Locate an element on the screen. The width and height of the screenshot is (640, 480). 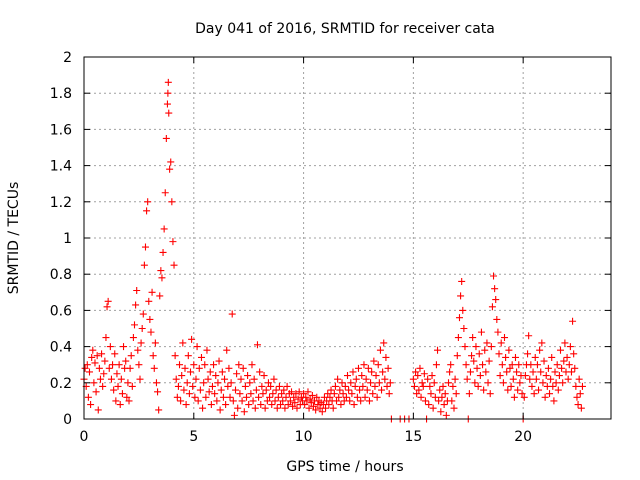
x-axis-label: GPS time / hours is located at coordinates (344, 467).